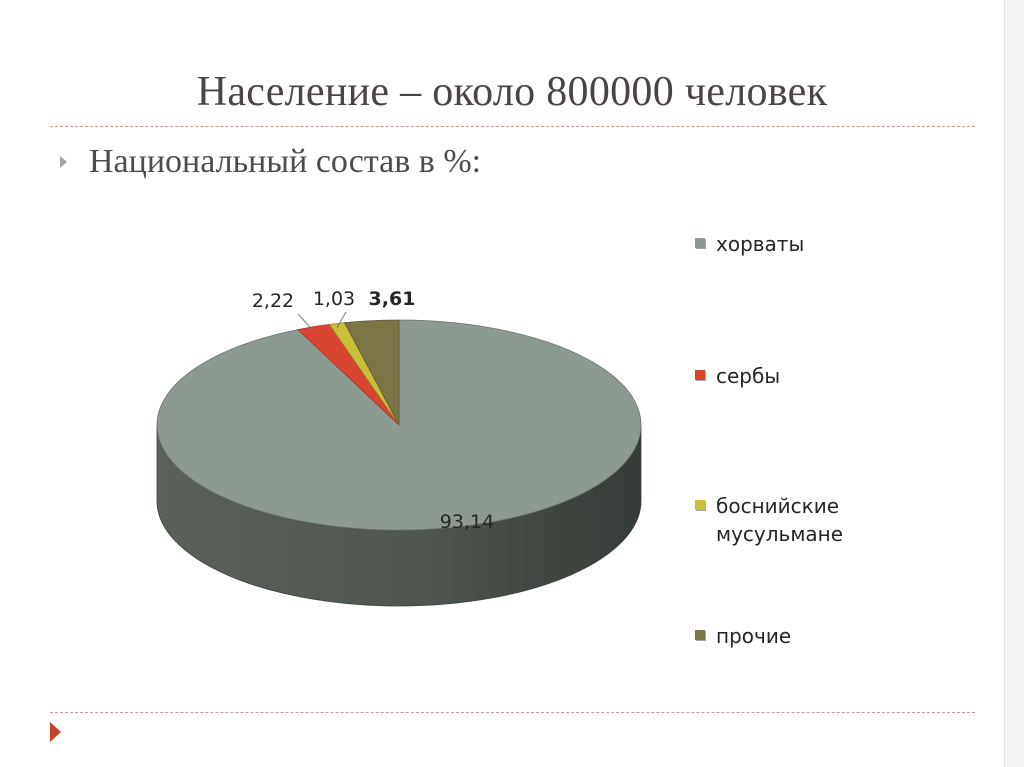 This screenshot has height=767, width=1024. I want to click on data-label-0: 93,14, so click(467, 522).